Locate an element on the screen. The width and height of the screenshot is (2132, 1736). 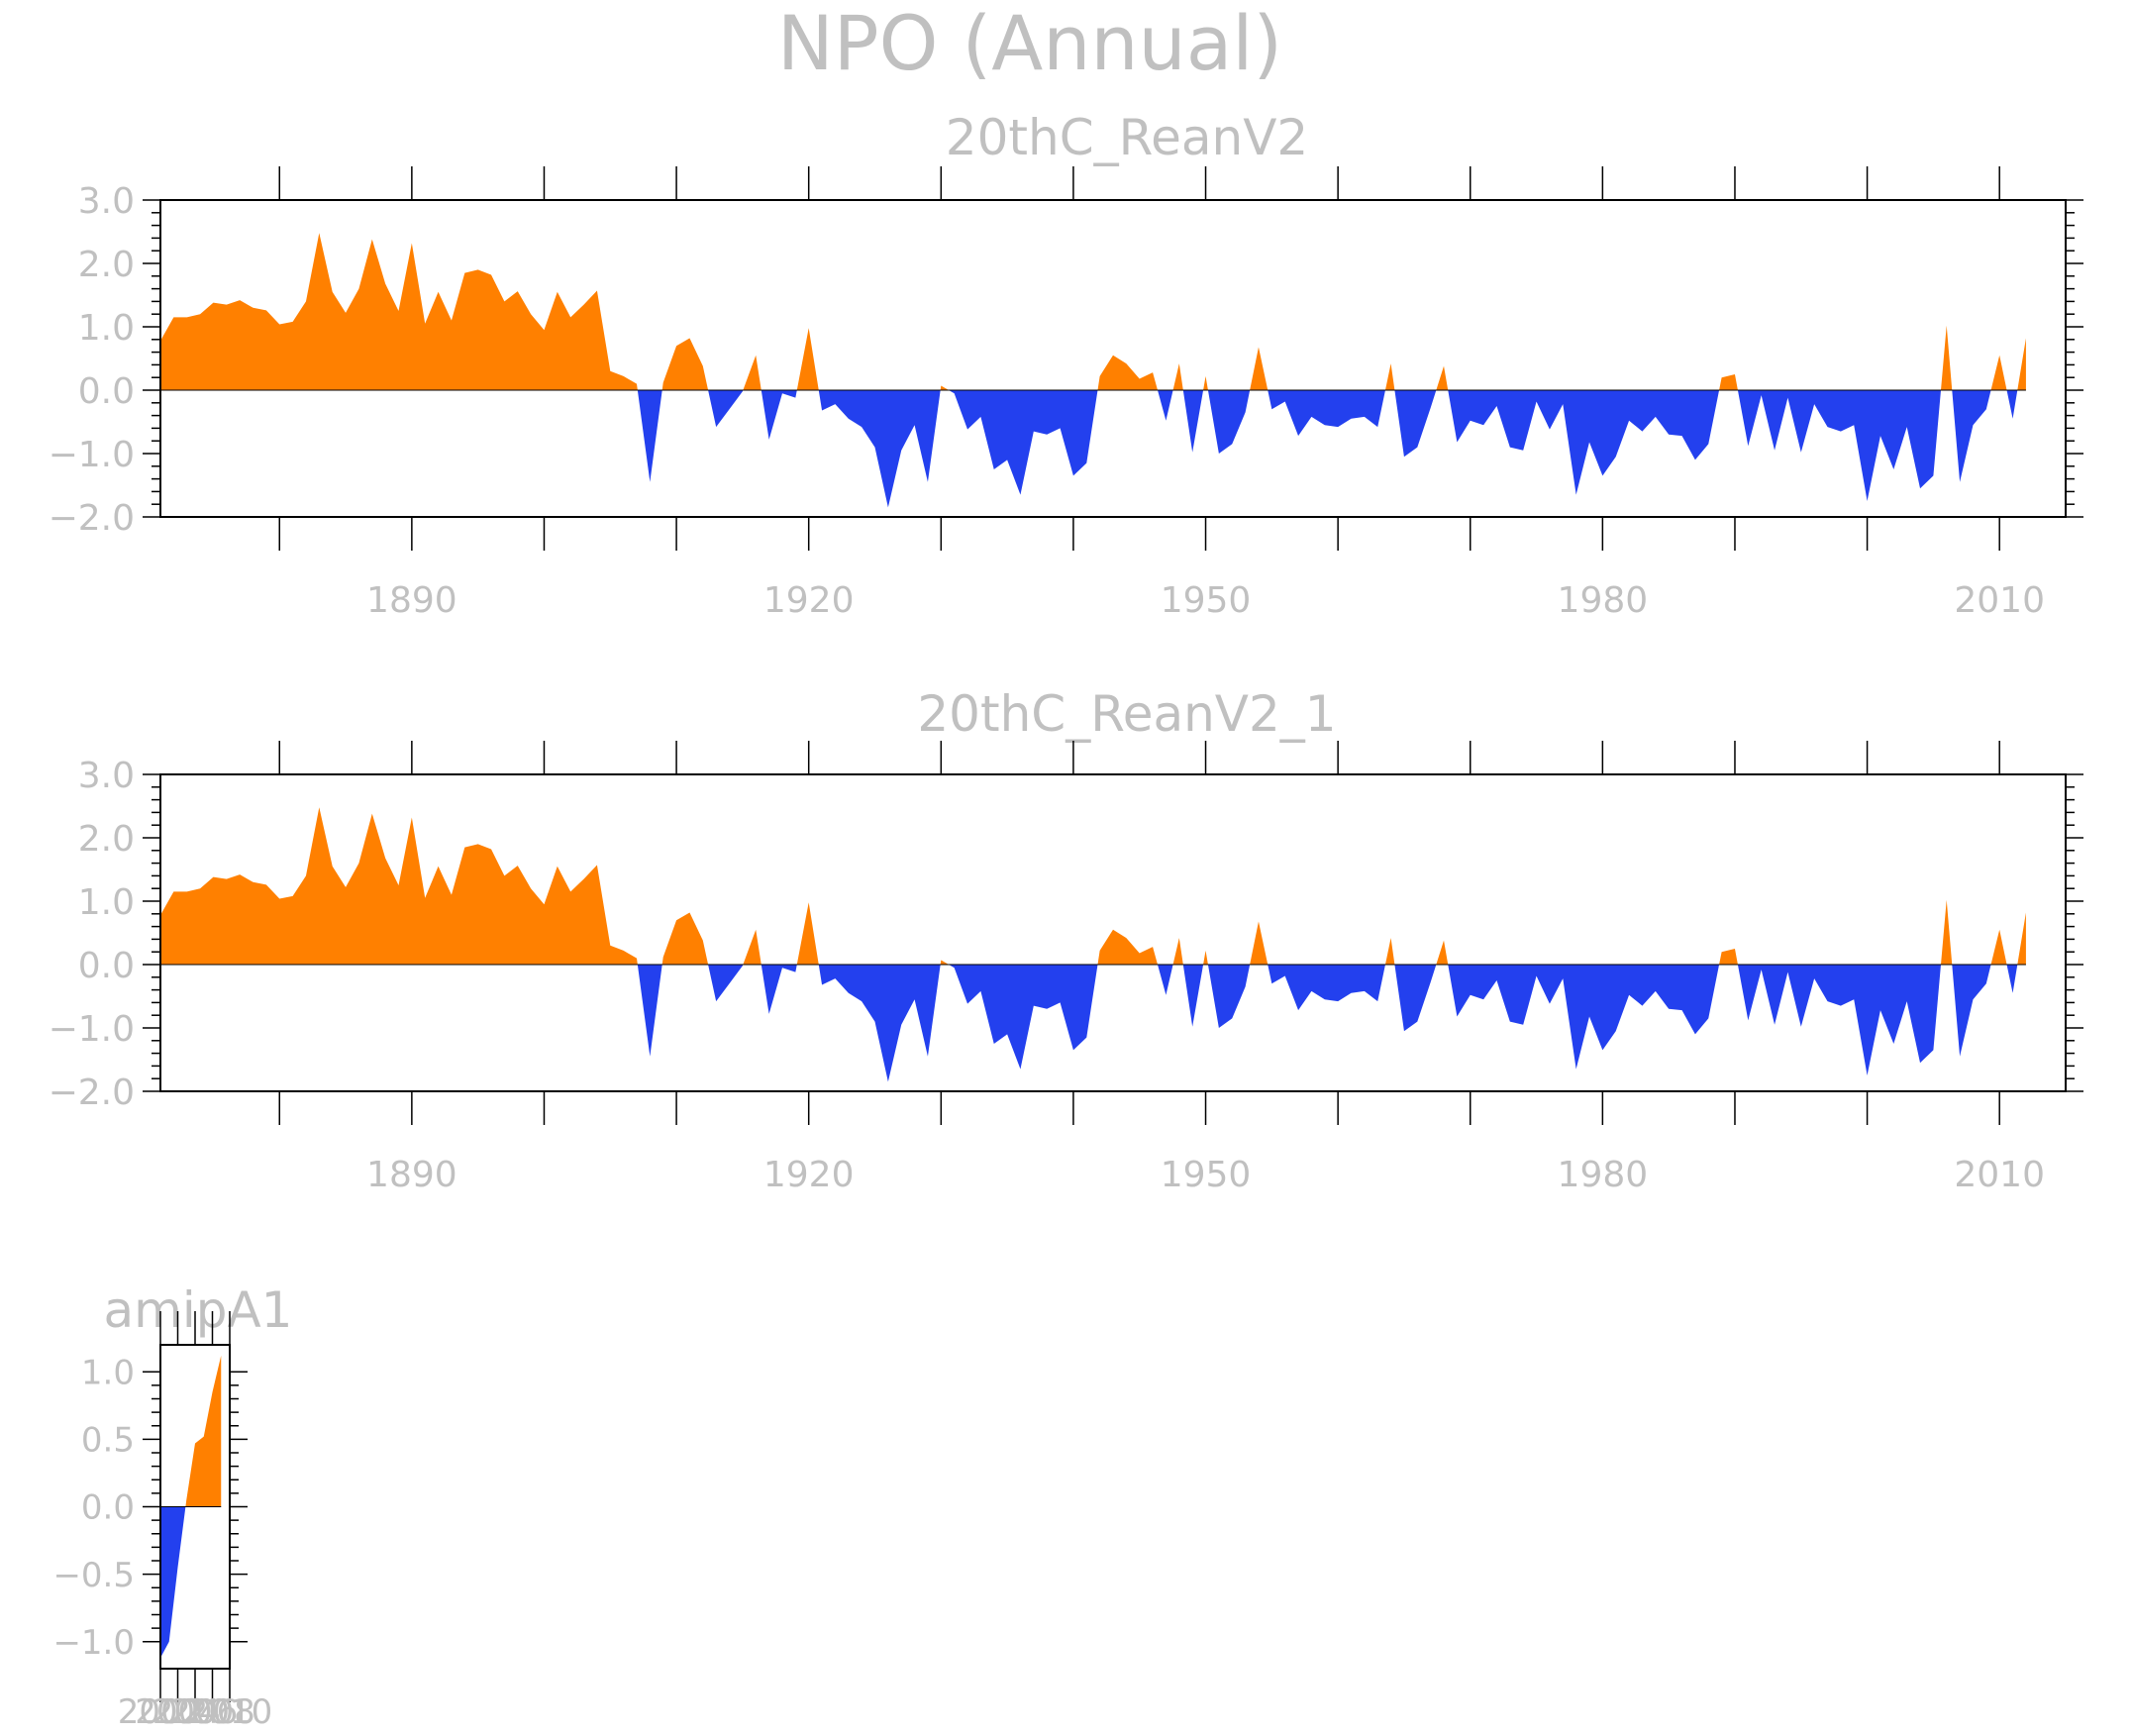
panel-title: 20thC_ReanV2 is located at coordinates (1127, 137).